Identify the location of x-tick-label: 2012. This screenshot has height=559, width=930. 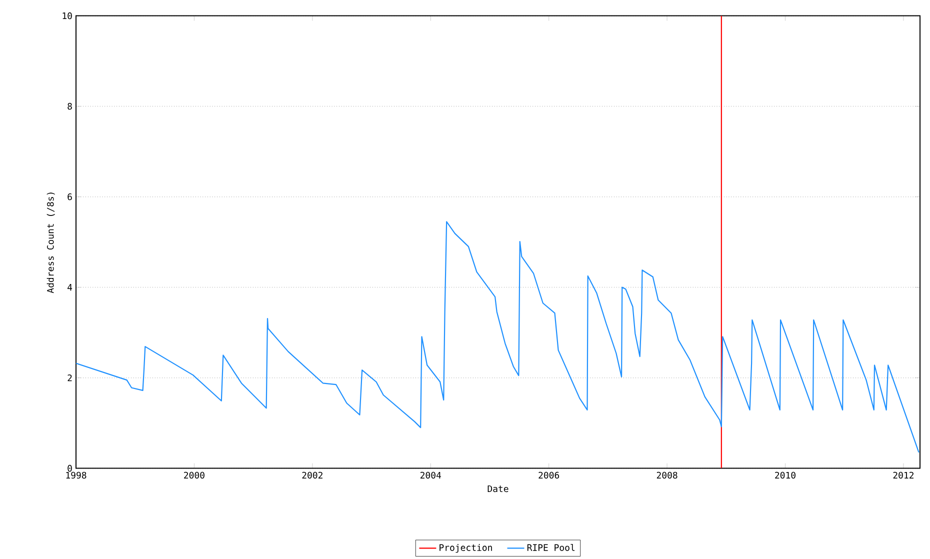
(903, 475).